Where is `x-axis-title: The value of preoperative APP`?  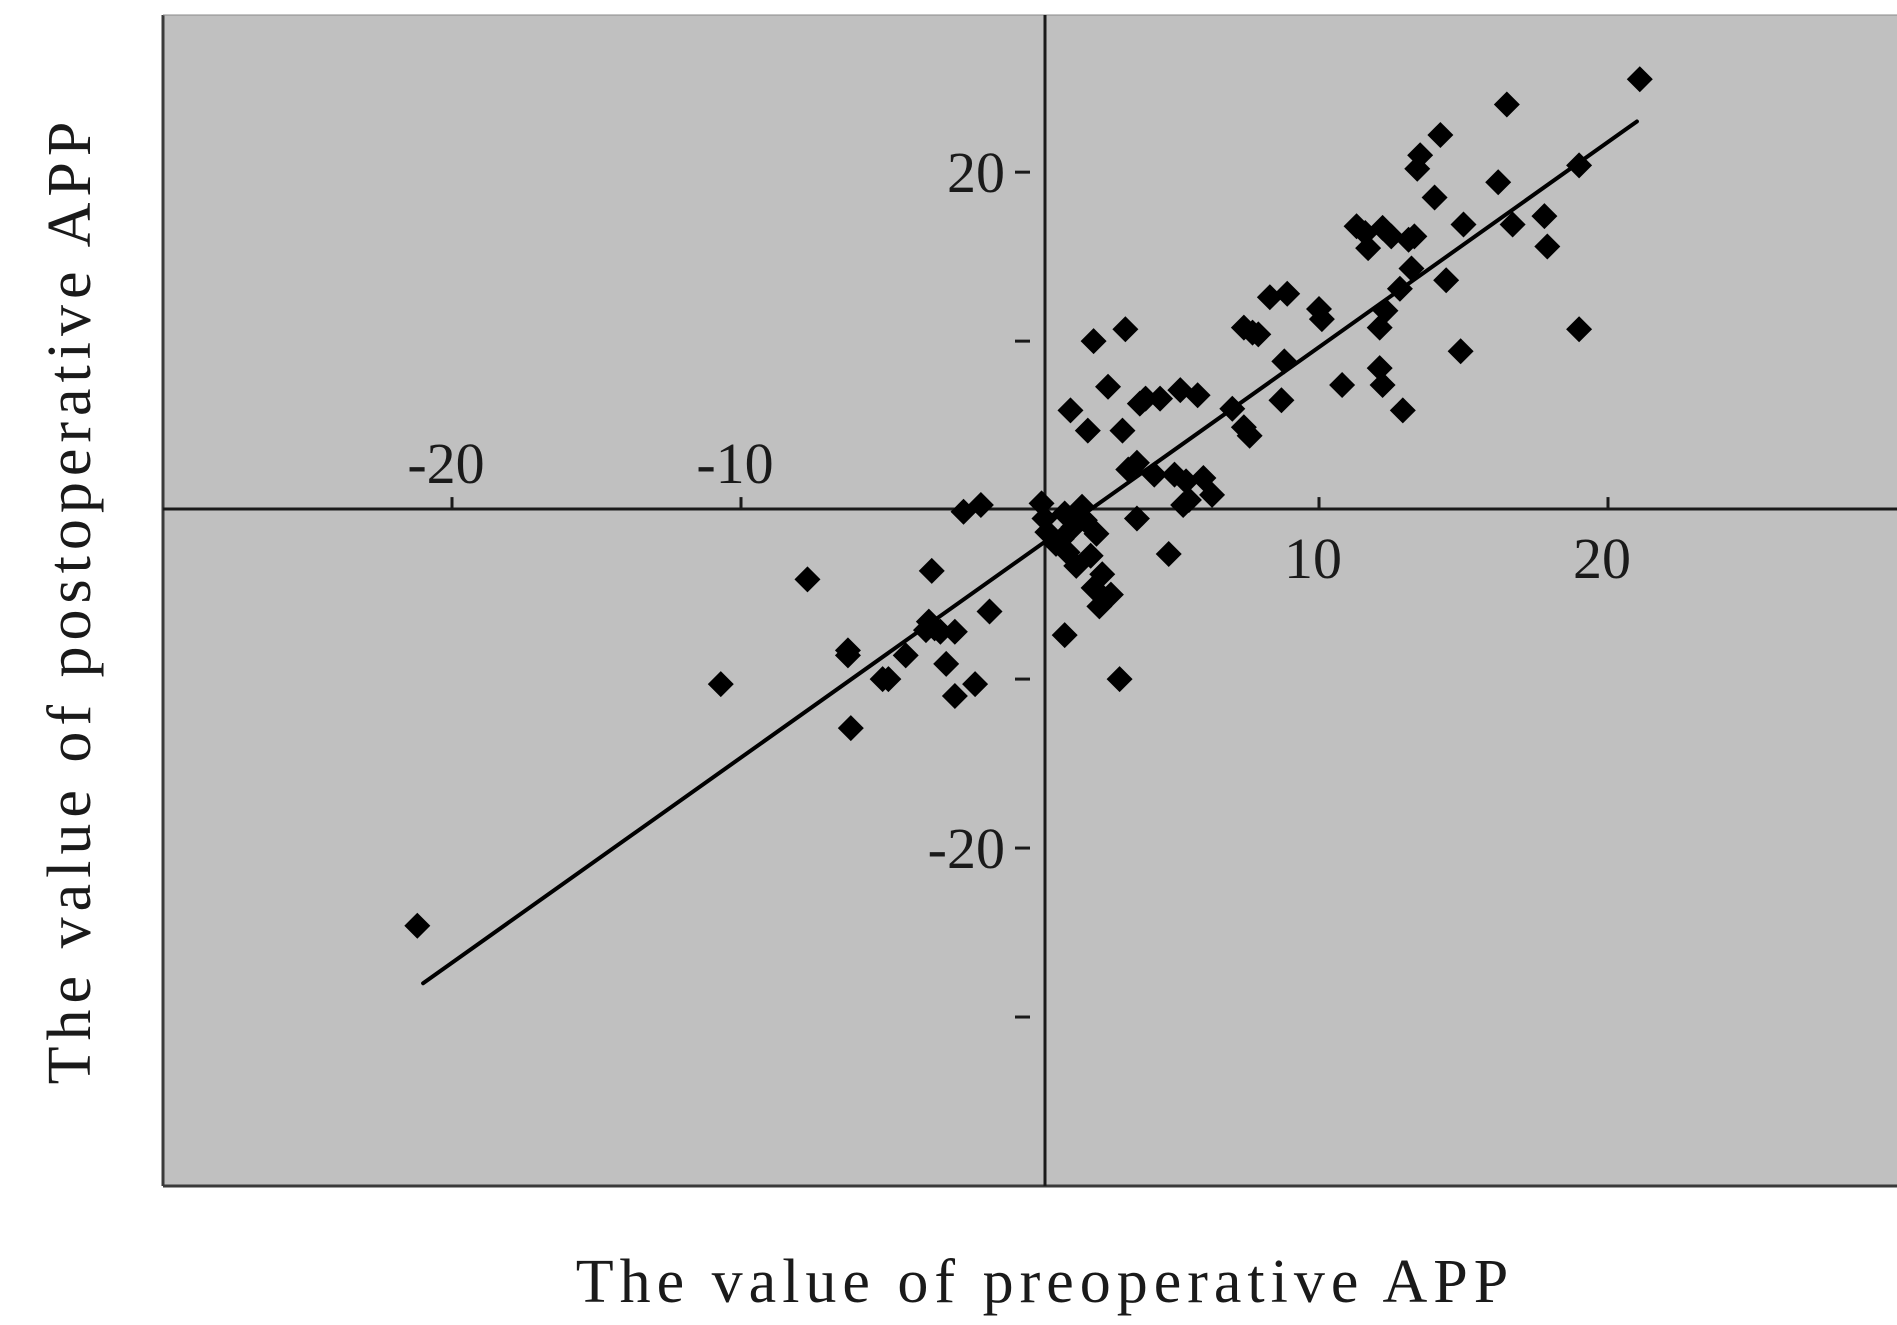
x-axis-title: The value of preoperative APP is located at coordinates (1045, 1282).